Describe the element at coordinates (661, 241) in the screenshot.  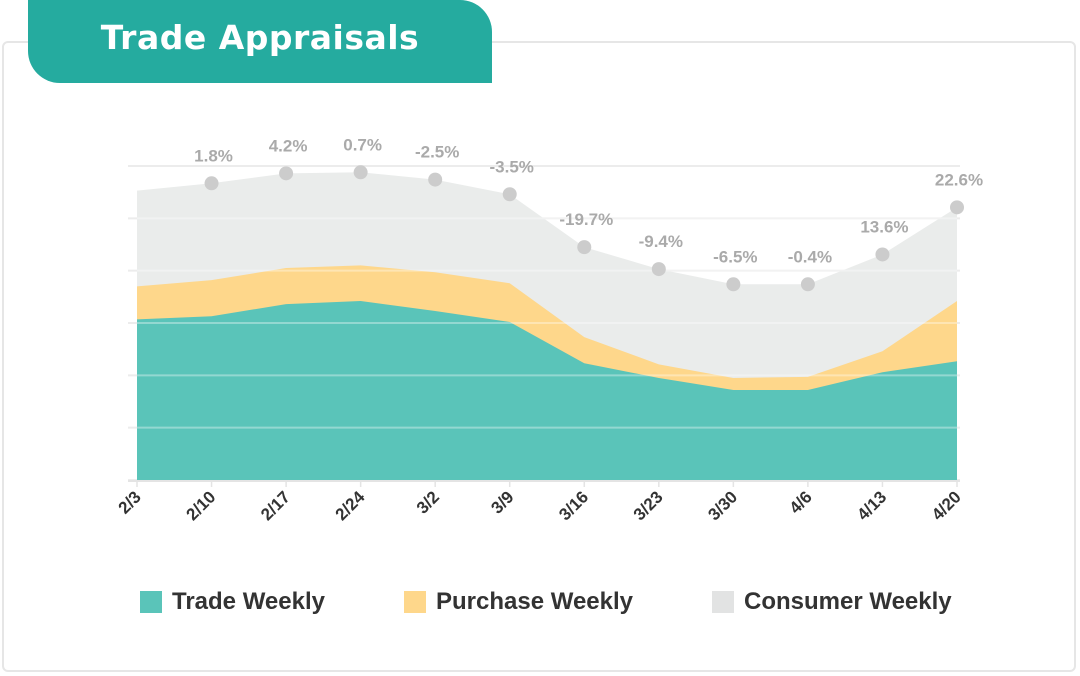
I see `data-label: -9.4%` at that location.